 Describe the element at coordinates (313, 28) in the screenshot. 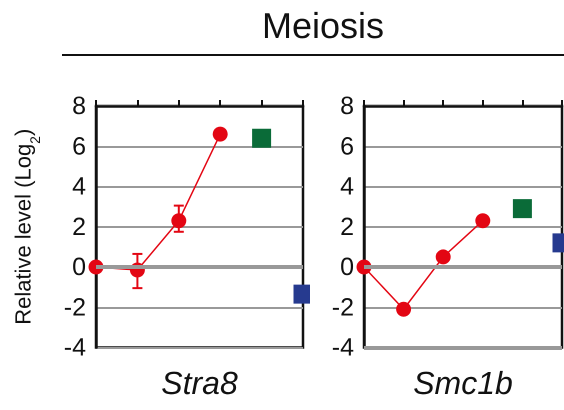

I see `chart-title: Meiosis` at that location.